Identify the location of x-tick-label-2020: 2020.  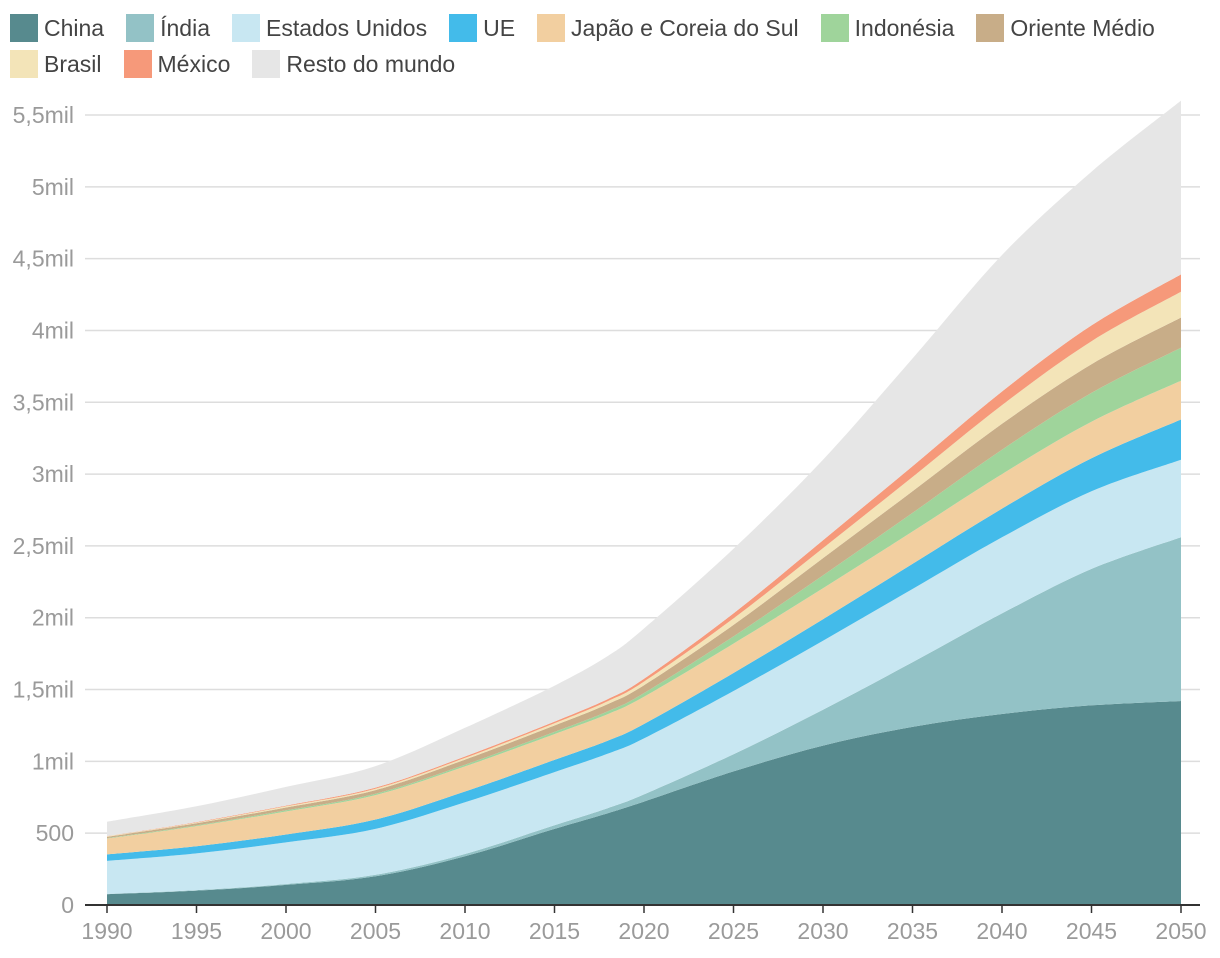
(643, 931).